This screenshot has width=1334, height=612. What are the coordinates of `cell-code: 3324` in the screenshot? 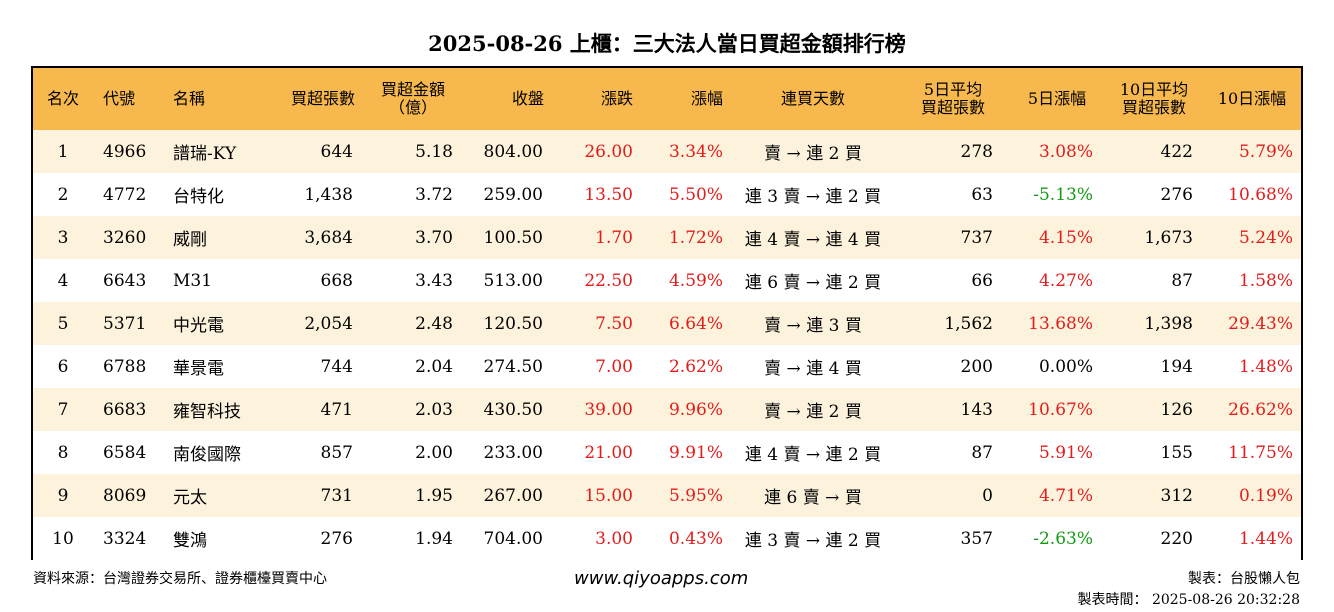 It's located at (125, 538).